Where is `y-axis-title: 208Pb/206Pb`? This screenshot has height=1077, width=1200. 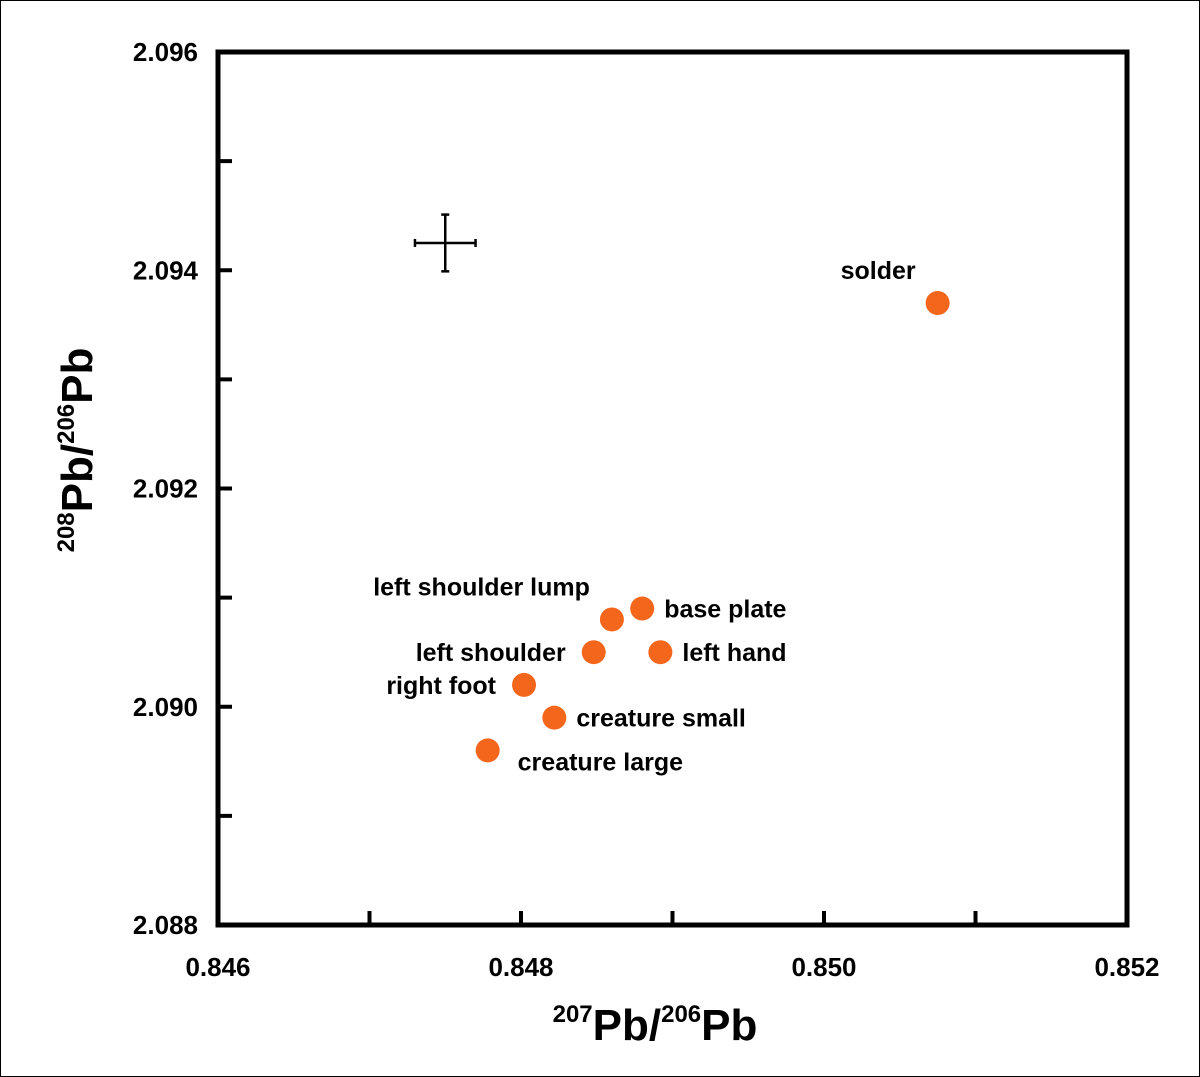
y-axis-title: 208Pb/206Pb is located at coordinates (77, 450).